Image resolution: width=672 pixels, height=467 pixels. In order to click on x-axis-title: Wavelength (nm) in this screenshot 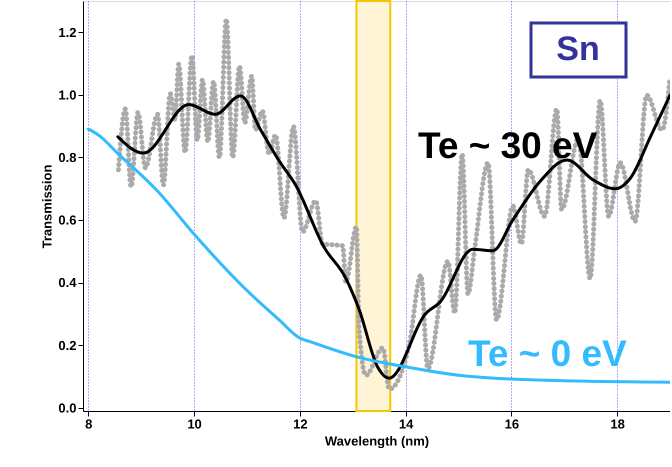, I will do `click(377, 441)`.